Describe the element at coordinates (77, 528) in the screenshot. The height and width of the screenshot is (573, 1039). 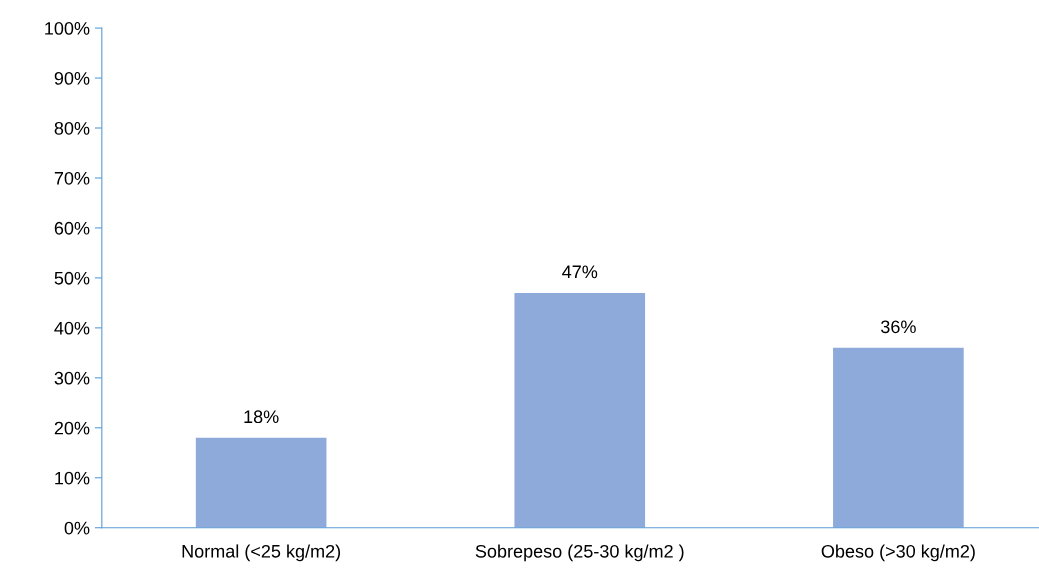
I see `y-tick-label: 0%` at that location.